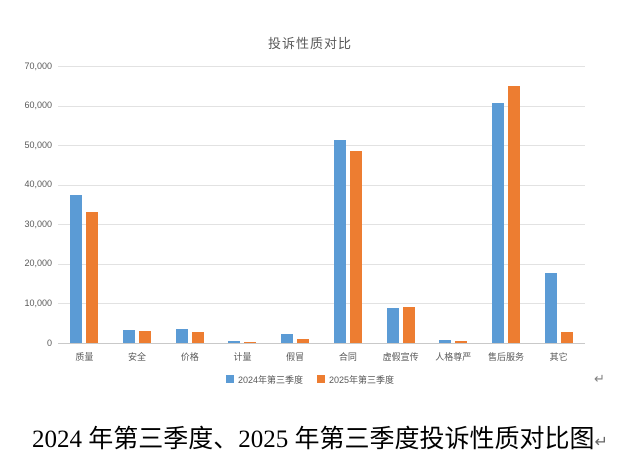 This screenshot has width=640, height=465. Describe the element at coordinates (38, 223) in the screenshot. I see `y-tick-label: 30,000` at that location.